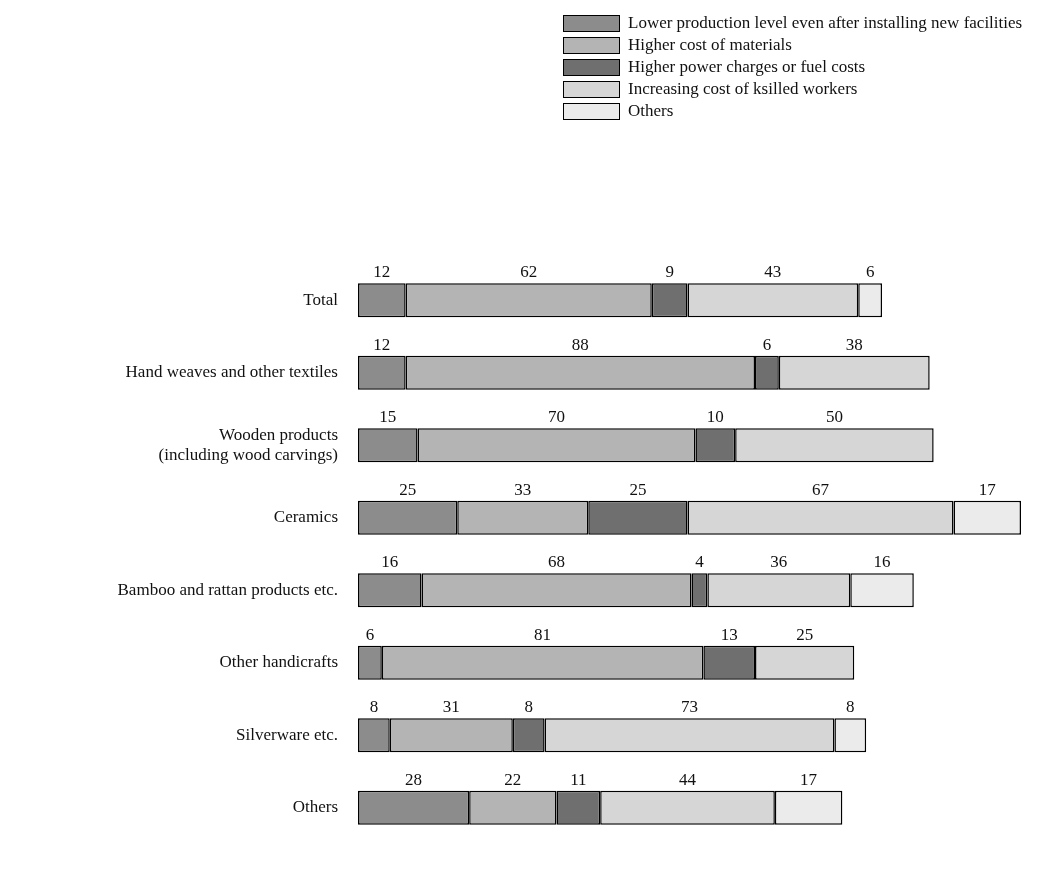  What do you see at coordinates (543, 634) in the screenshot?
I see `data-label: 81` at bounding box center [543, 634].